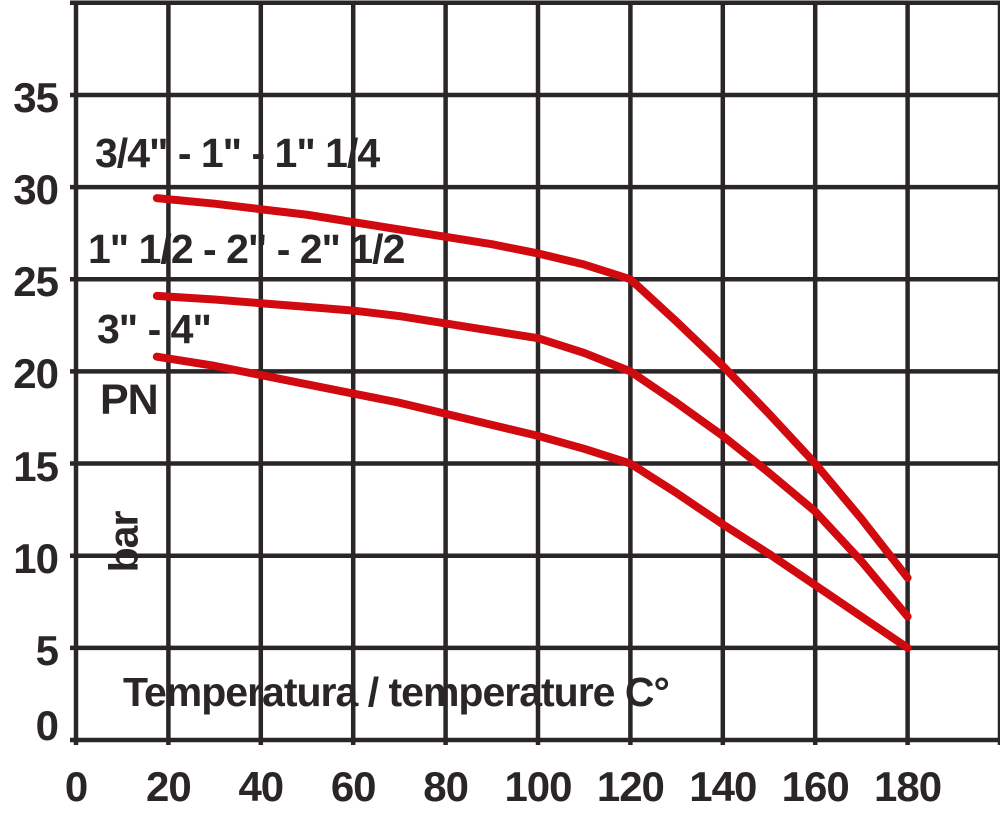 The image size is (1000, 813). Describe the element at coordinates (630, 786) in the screenshot. I see `x-tick-label-120: 120` at that location.